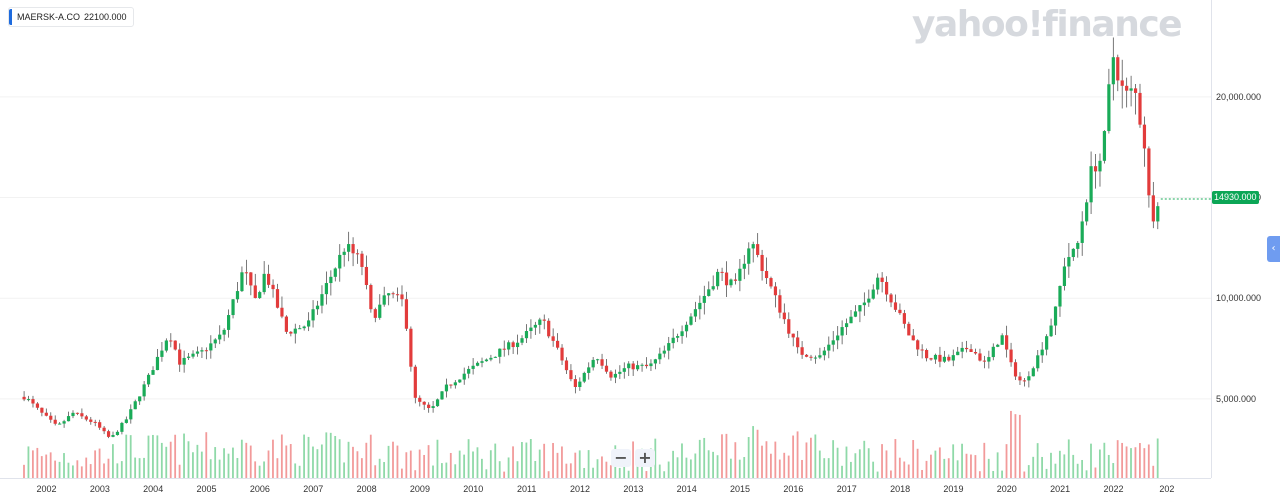 This screenshot has width=1280, height=498. I want to click on x-tick-label: 2013, so click(633, 489).